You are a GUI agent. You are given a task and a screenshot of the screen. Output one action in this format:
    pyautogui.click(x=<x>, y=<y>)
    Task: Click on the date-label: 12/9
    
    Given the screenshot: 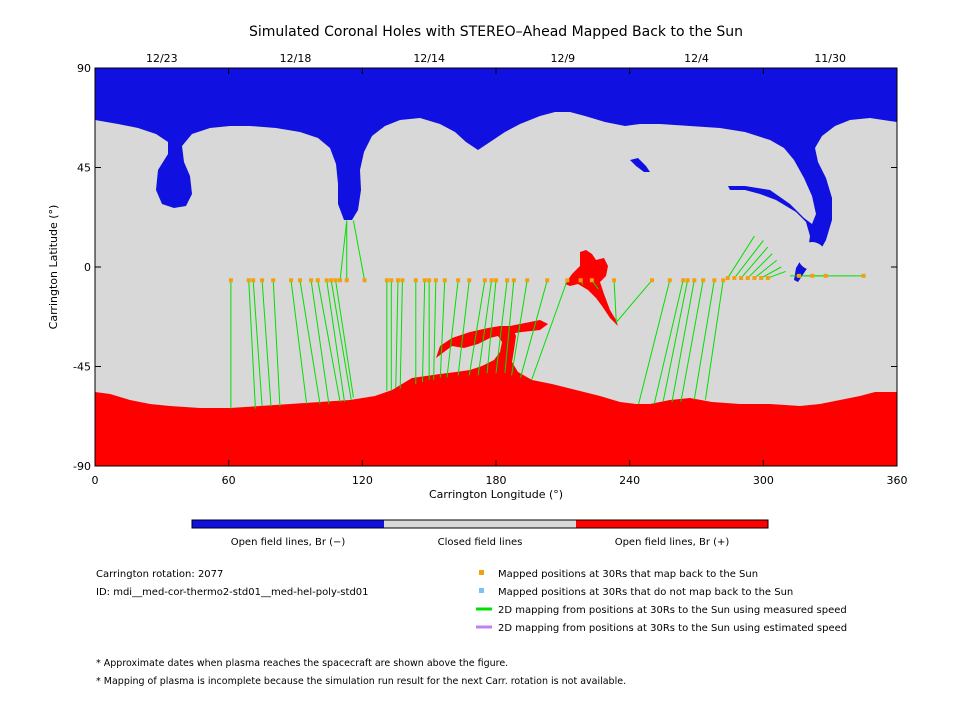 What is the action you would take?
    pyautogui.click(x=562, y=58)
    